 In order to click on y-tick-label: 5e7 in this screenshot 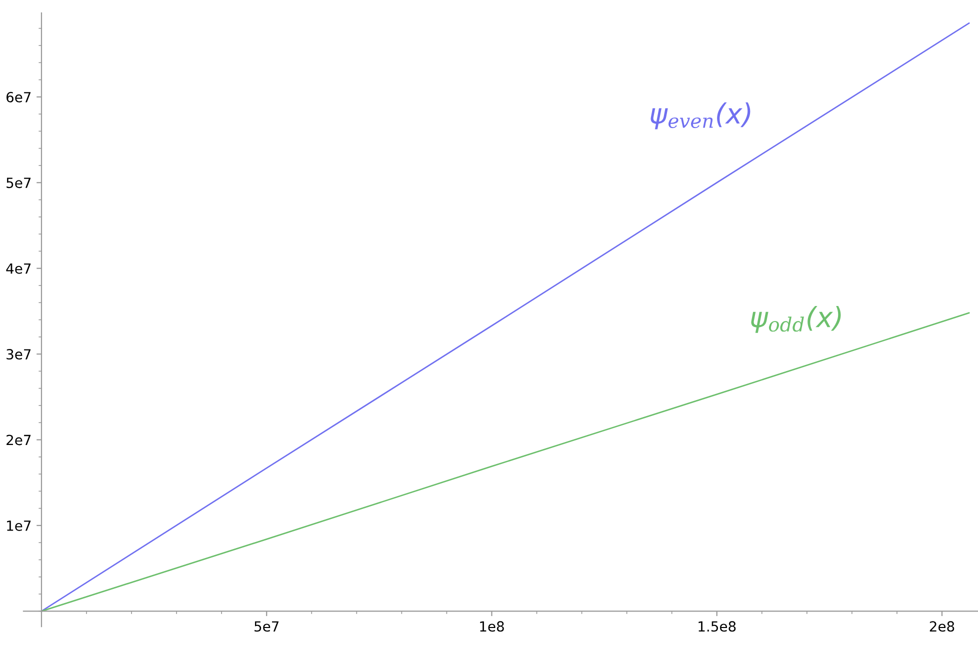, I will do `click(18, 183)`.